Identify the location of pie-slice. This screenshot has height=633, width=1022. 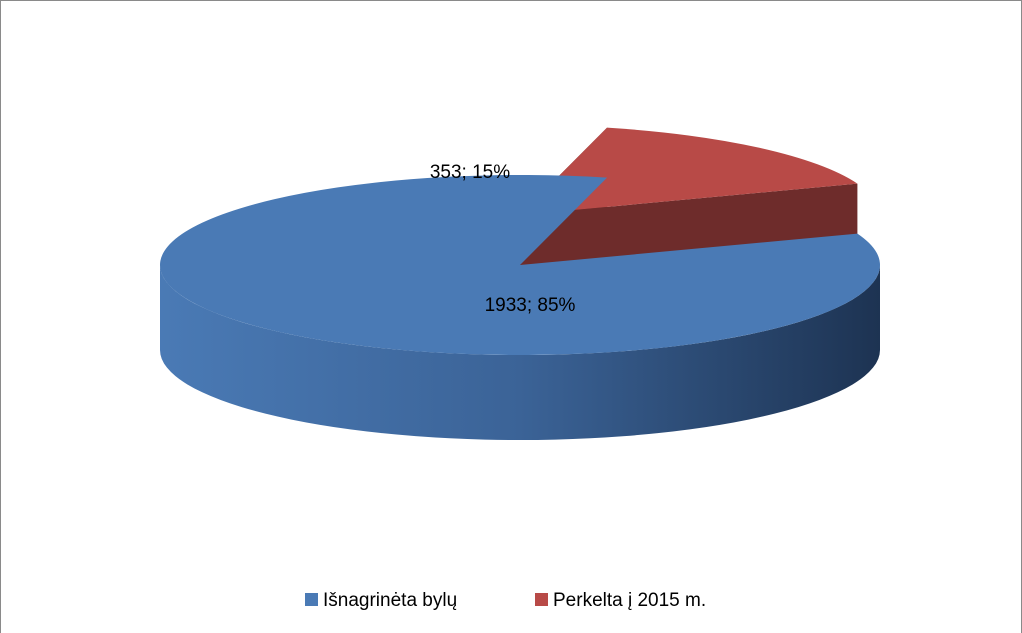
(689, 171).